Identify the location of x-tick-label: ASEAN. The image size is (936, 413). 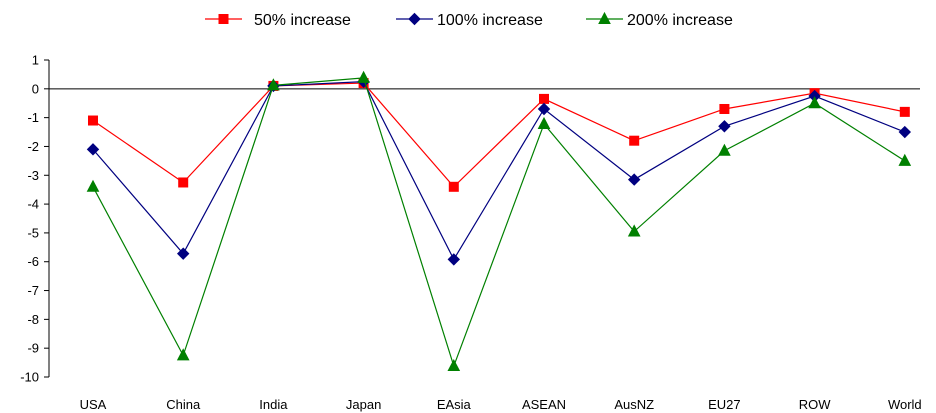
(544, 404).